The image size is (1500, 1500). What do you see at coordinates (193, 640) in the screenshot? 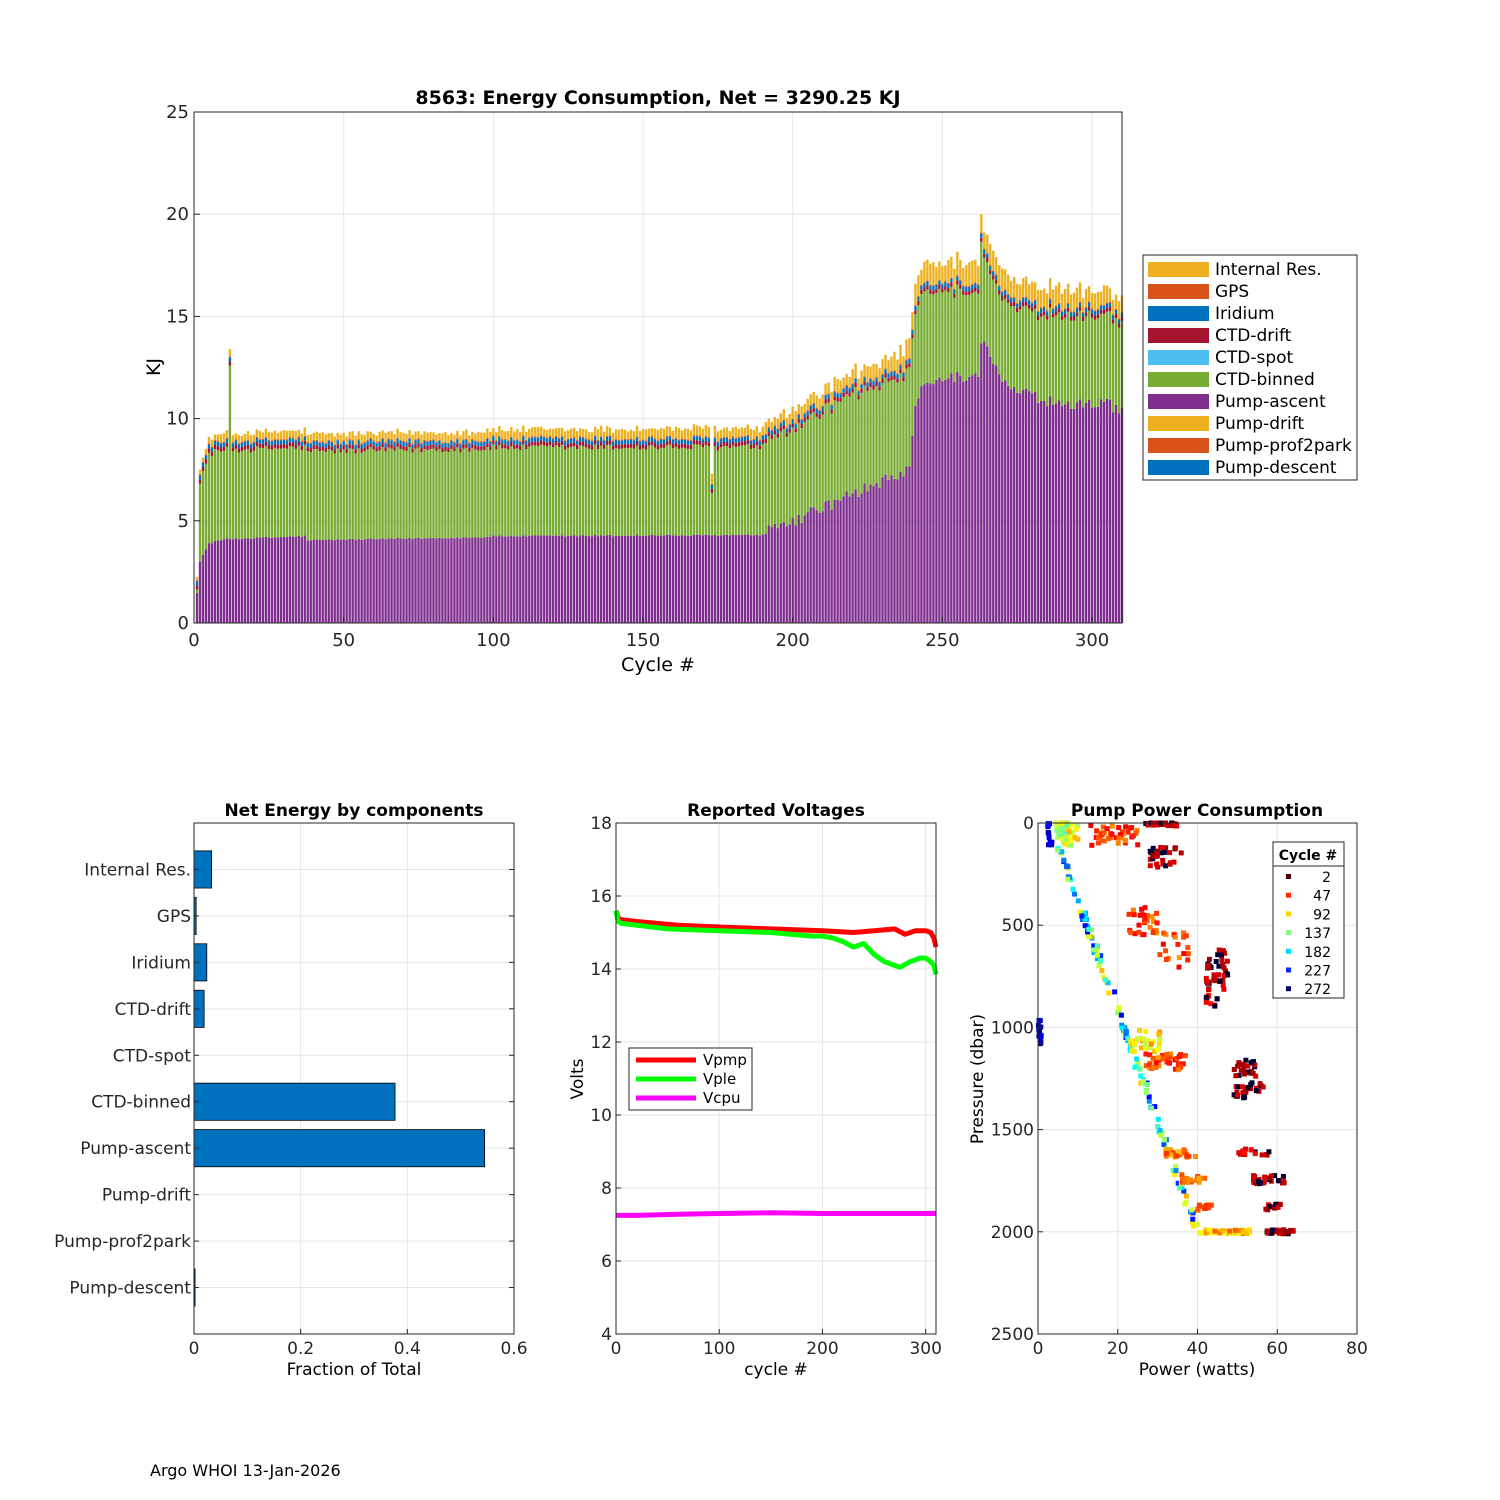
I see `x-tick-label: 0` at bounding box center [193, 640].